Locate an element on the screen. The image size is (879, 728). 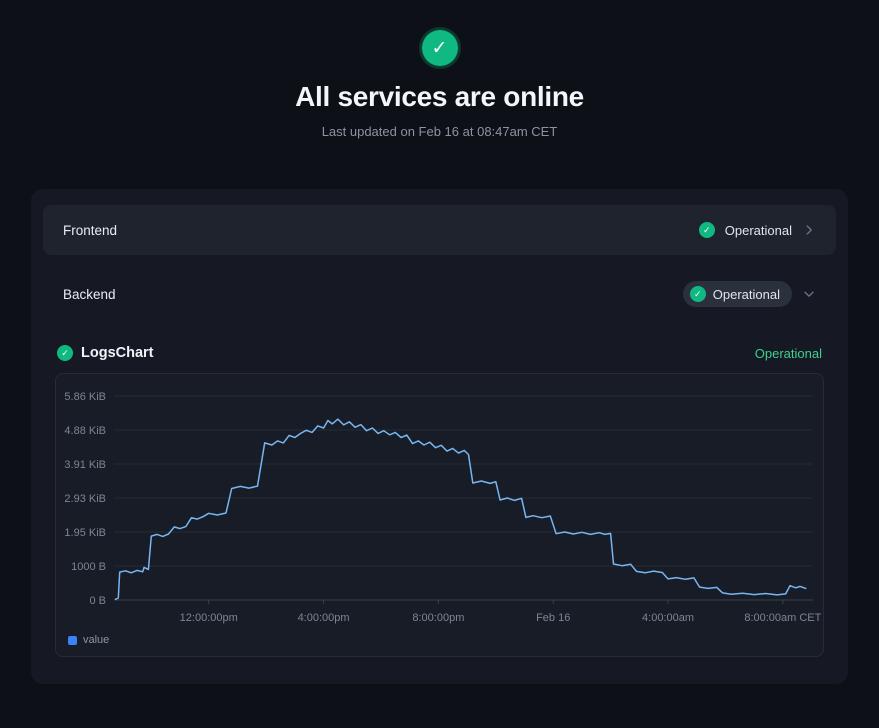
all-online-check-icon: ✓ is located at coordinates (439, 48).